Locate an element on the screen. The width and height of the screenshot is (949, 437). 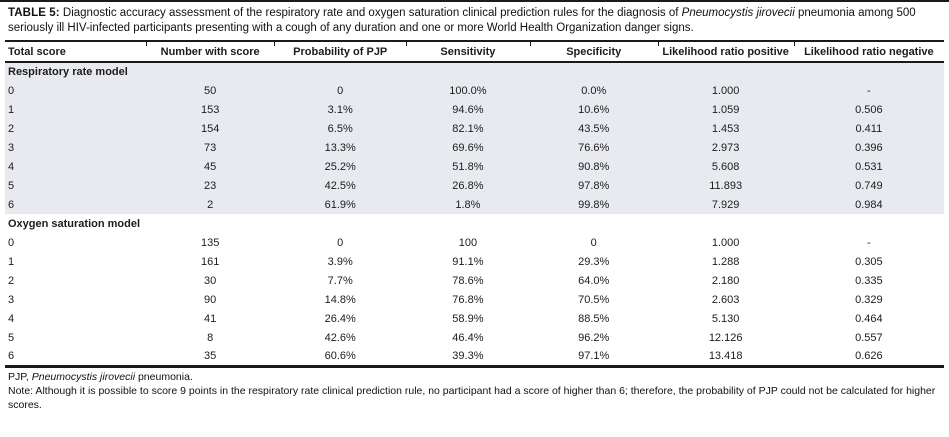
cell: 0.557 is located at coordinates (869, 337).